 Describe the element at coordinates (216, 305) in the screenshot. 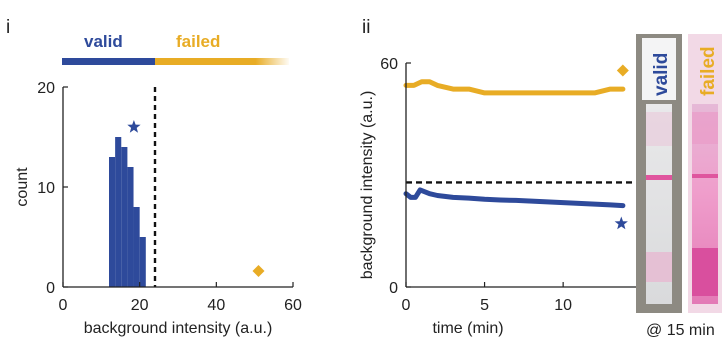

I see `x-tick-label: 40` at that location.